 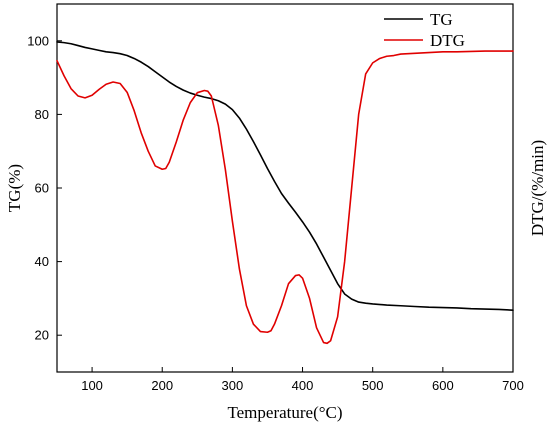 What do you see at coordinates (38, 40) in the screenshot?
I see `y-tick-label: 100` at bounding box center [38, 40].